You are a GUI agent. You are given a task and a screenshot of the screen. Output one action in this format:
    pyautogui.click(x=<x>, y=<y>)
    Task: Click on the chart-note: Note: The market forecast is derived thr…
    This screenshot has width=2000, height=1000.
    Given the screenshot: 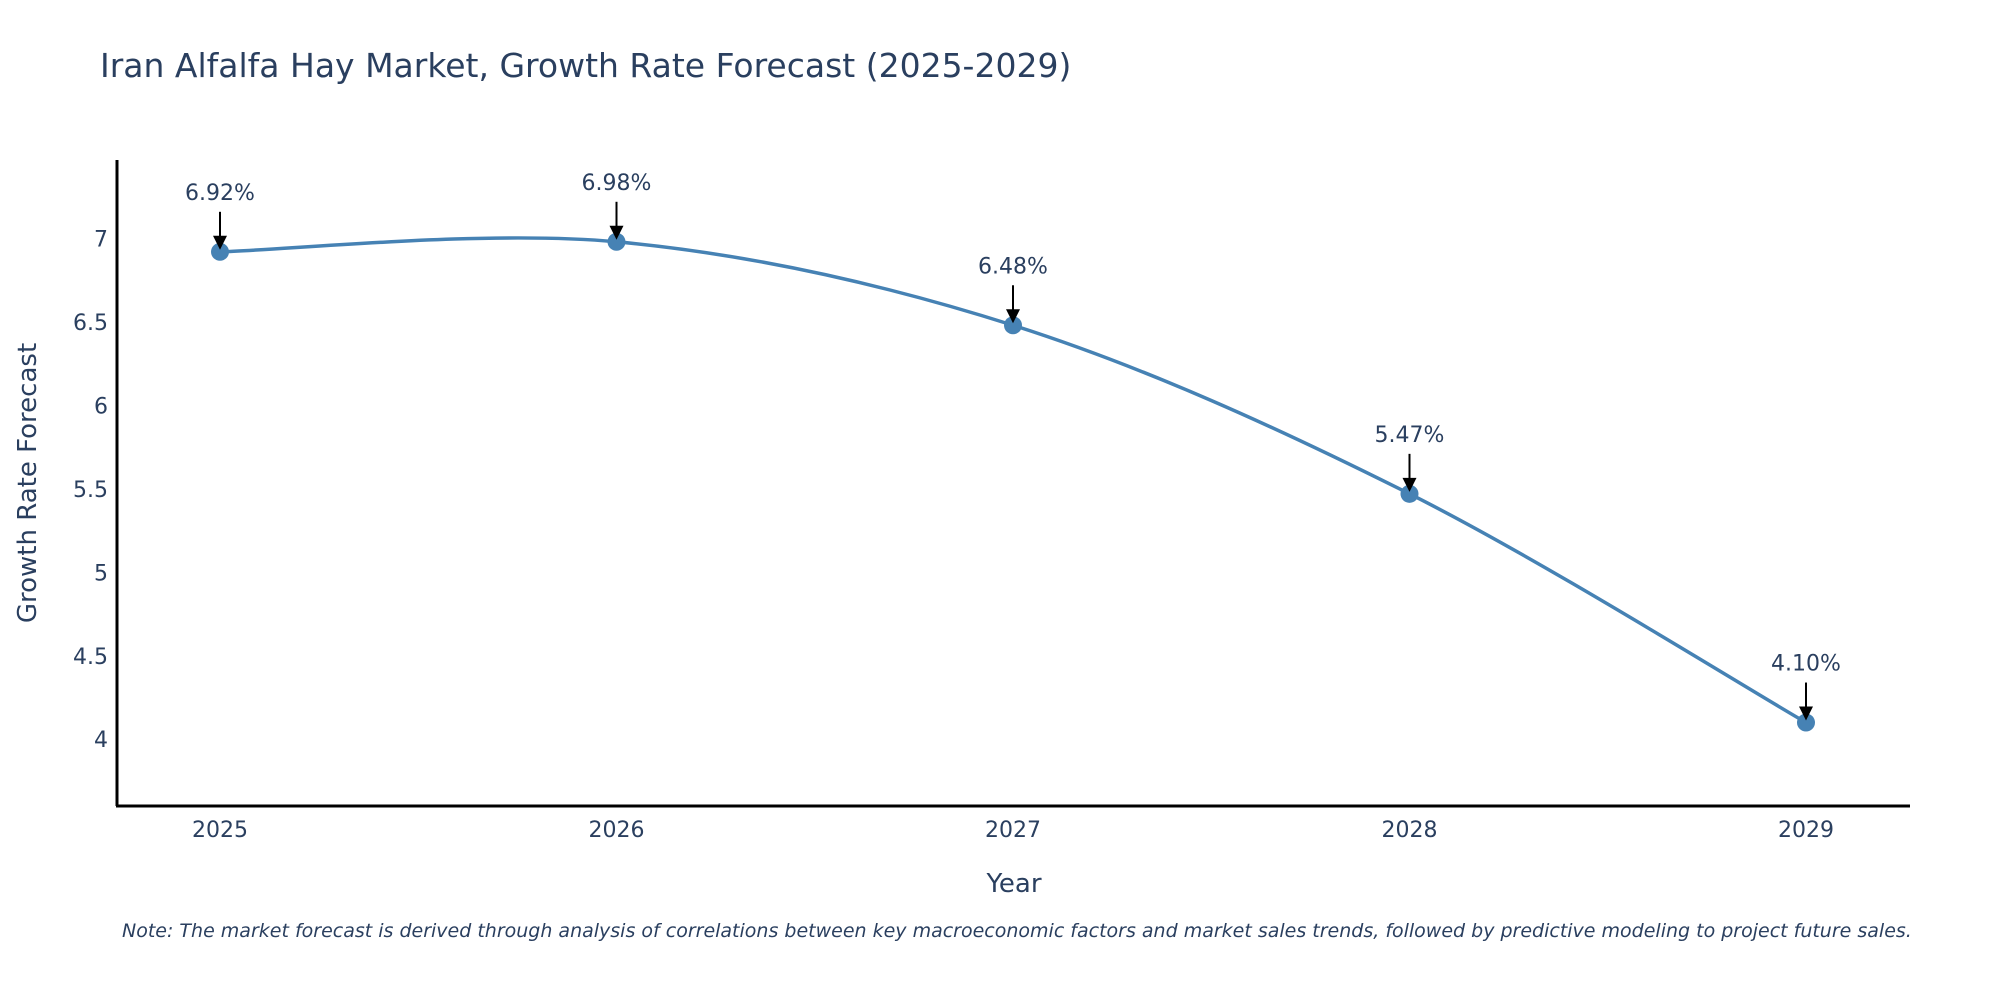 What is the action you would take?
    pyautogui.click(x=1017, y=931)
    